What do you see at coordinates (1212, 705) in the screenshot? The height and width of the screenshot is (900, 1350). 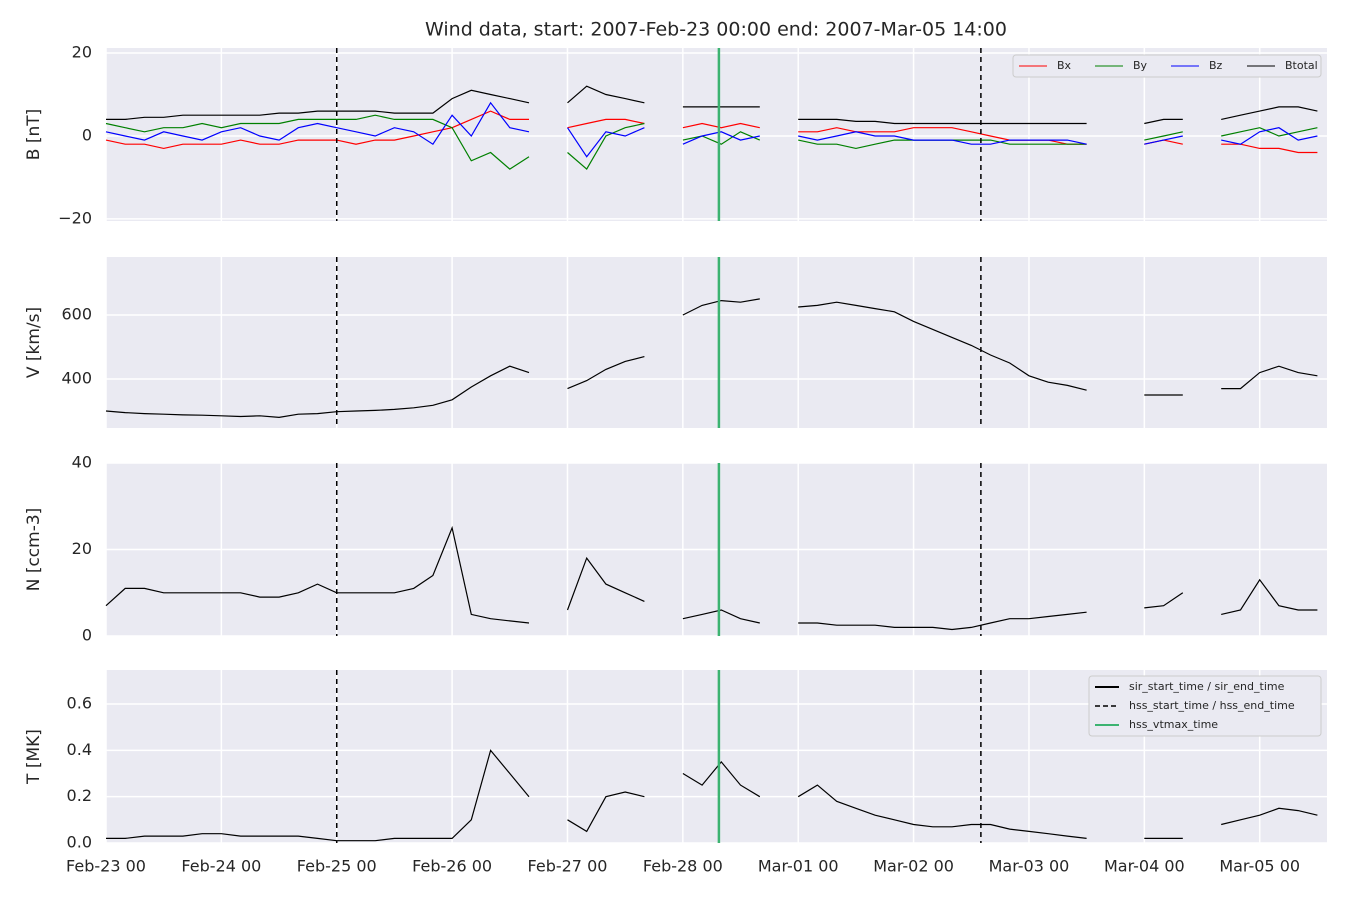 I see `legend-label: hss_start_time / hss_end_time` at bounding box center [1212, 705].